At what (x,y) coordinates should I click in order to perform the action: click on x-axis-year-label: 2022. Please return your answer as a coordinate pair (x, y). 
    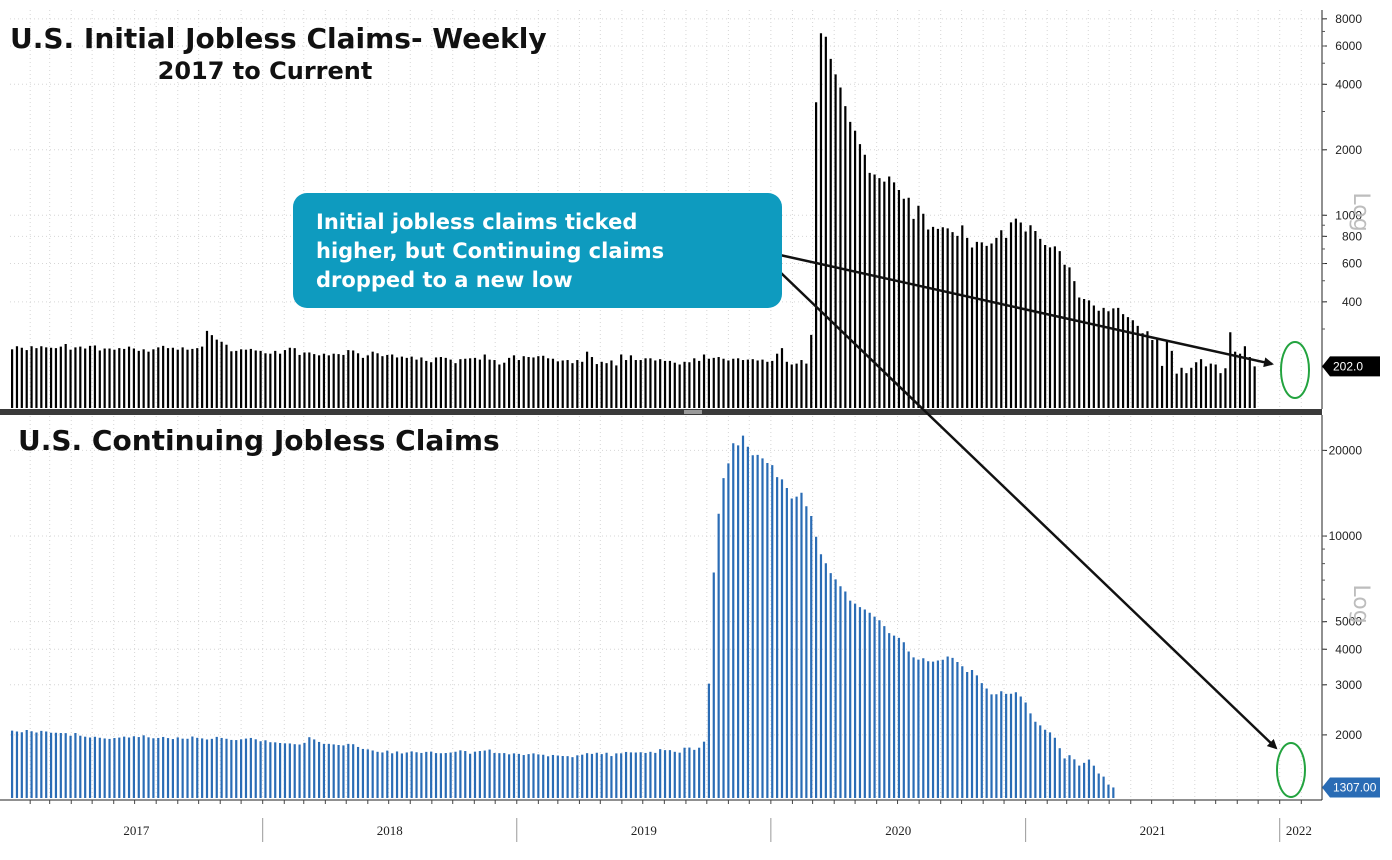
    Looking at the image, I should click on (1299, 830).